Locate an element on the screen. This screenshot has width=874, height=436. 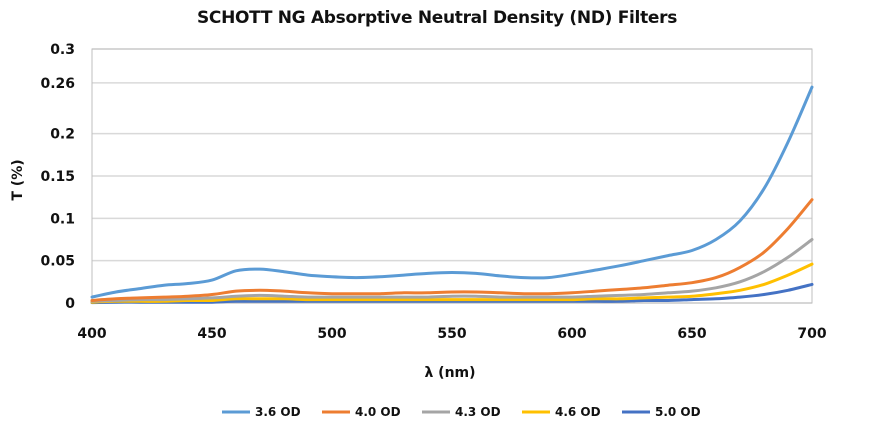
legend-label: 4.3 OD is located at coordinates (478, 412).